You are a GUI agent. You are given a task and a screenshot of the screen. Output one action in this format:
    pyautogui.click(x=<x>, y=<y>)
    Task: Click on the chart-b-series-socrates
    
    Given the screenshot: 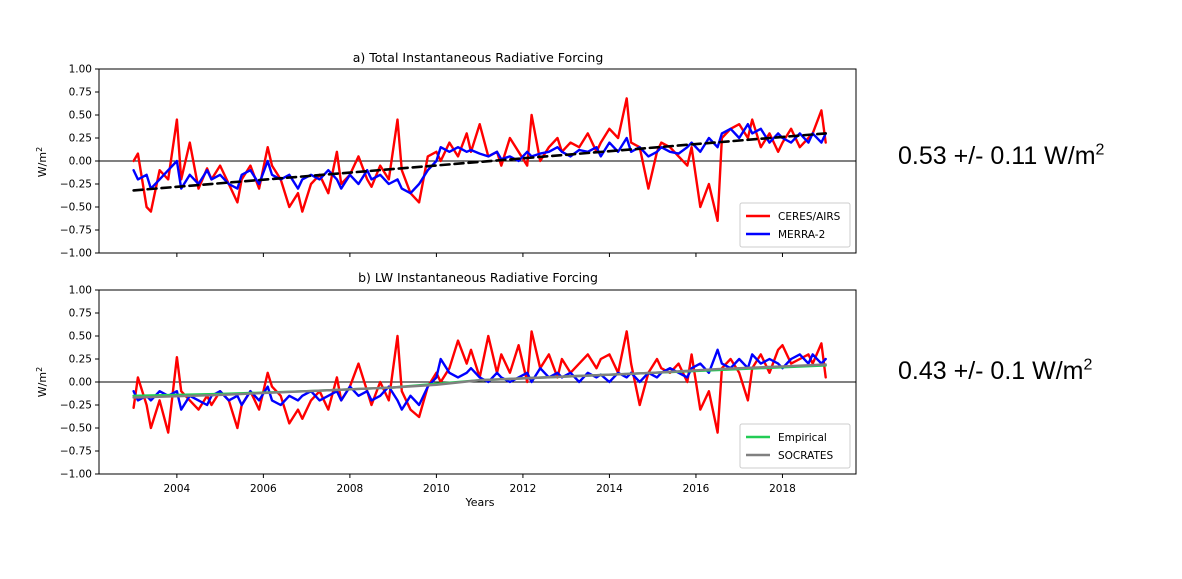 What is the action you would take?
    pyautogui.click(x=479, y=381)
    